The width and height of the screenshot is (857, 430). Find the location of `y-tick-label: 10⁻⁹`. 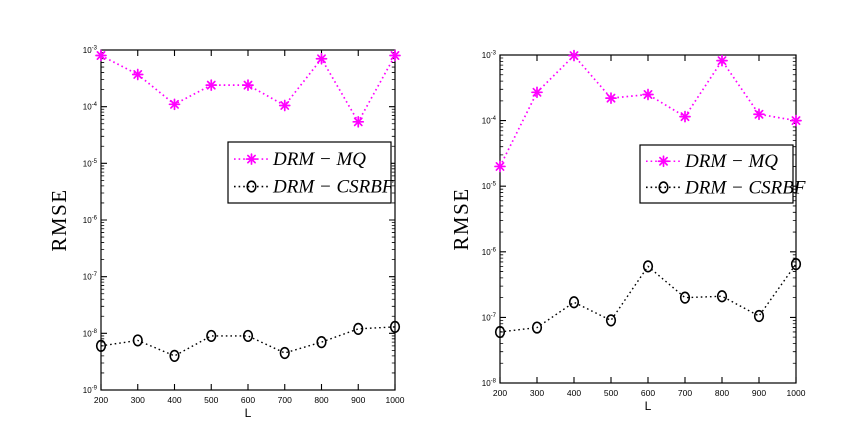

y-tick-label: 10⁻⁹ is located at coordinates (90, 391).